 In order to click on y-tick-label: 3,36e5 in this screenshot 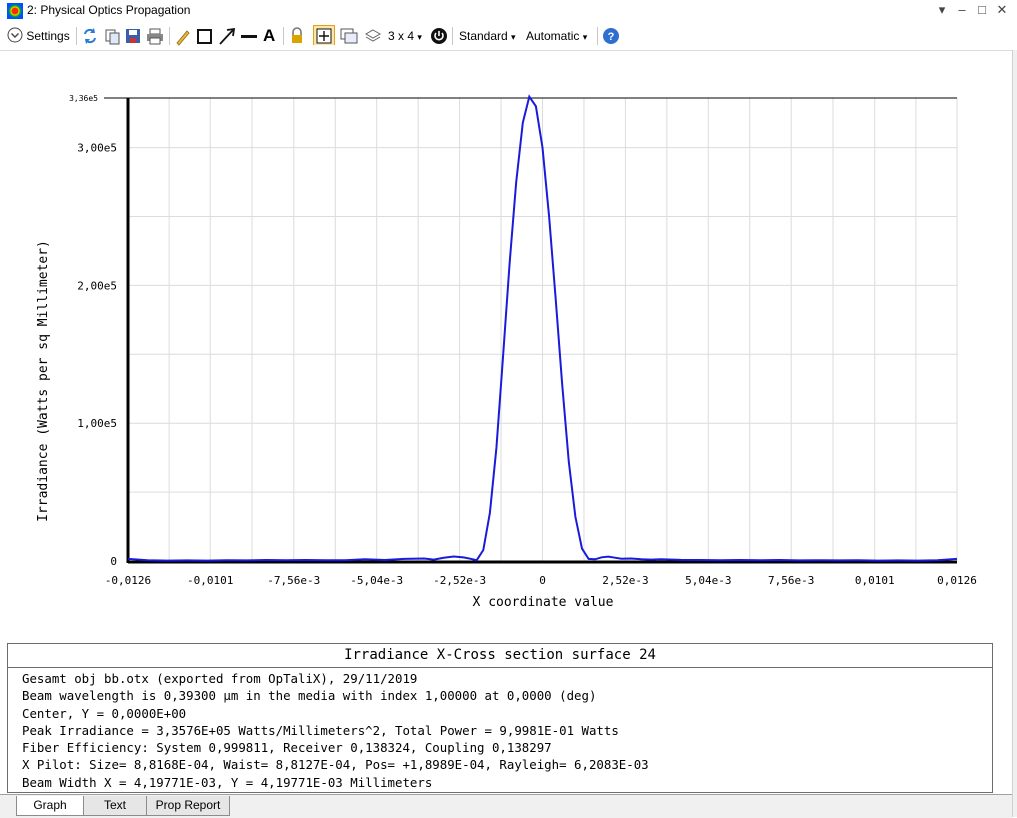, I will do `click(83, 98)`.